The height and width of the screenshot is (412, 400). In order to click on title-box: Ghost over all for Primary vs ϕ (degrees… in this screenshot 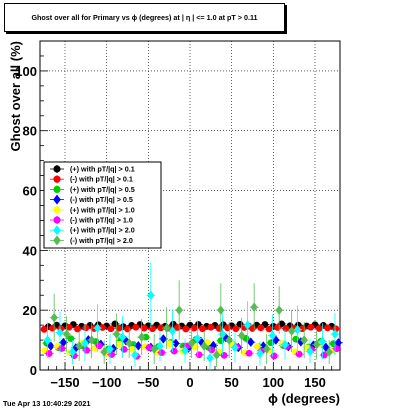, I will do `click(144, 17)`.